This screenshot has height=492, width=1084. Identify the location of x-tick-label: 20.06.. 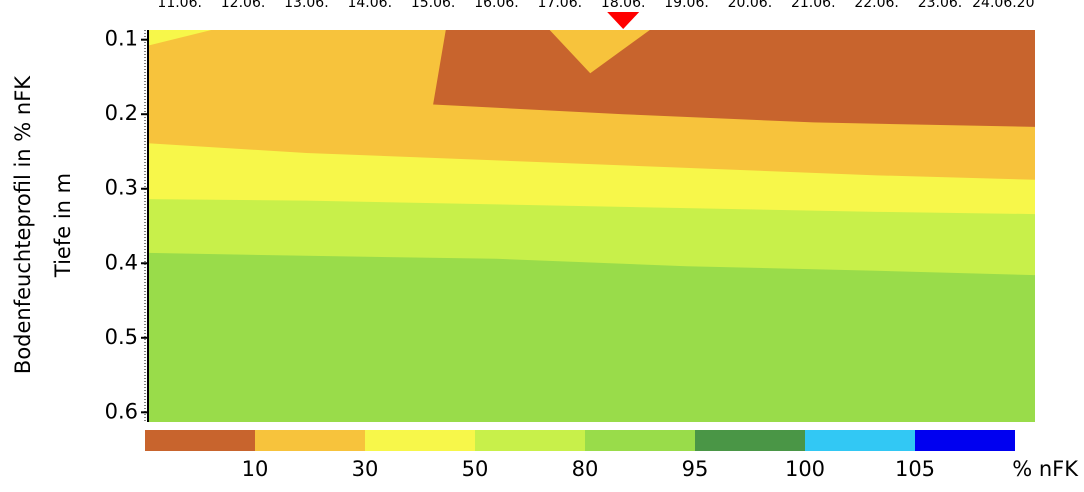
(750, 5).